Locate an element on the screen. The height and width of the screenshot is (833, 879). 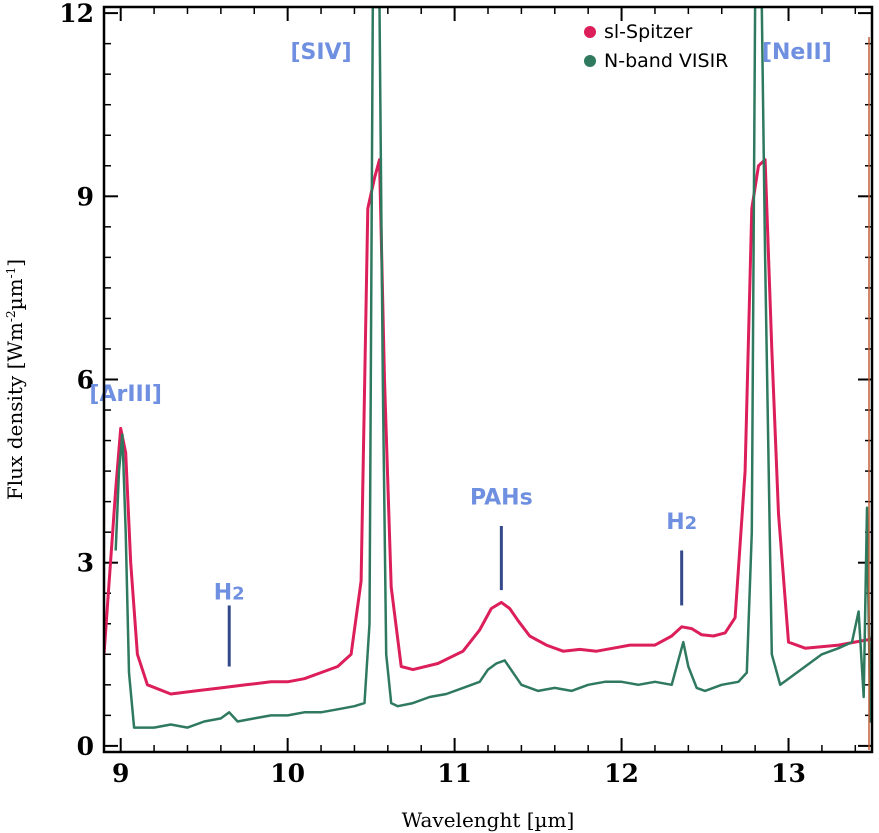
x-axis-title: Wavelenght [µm] is located at coordinates (488, 820).